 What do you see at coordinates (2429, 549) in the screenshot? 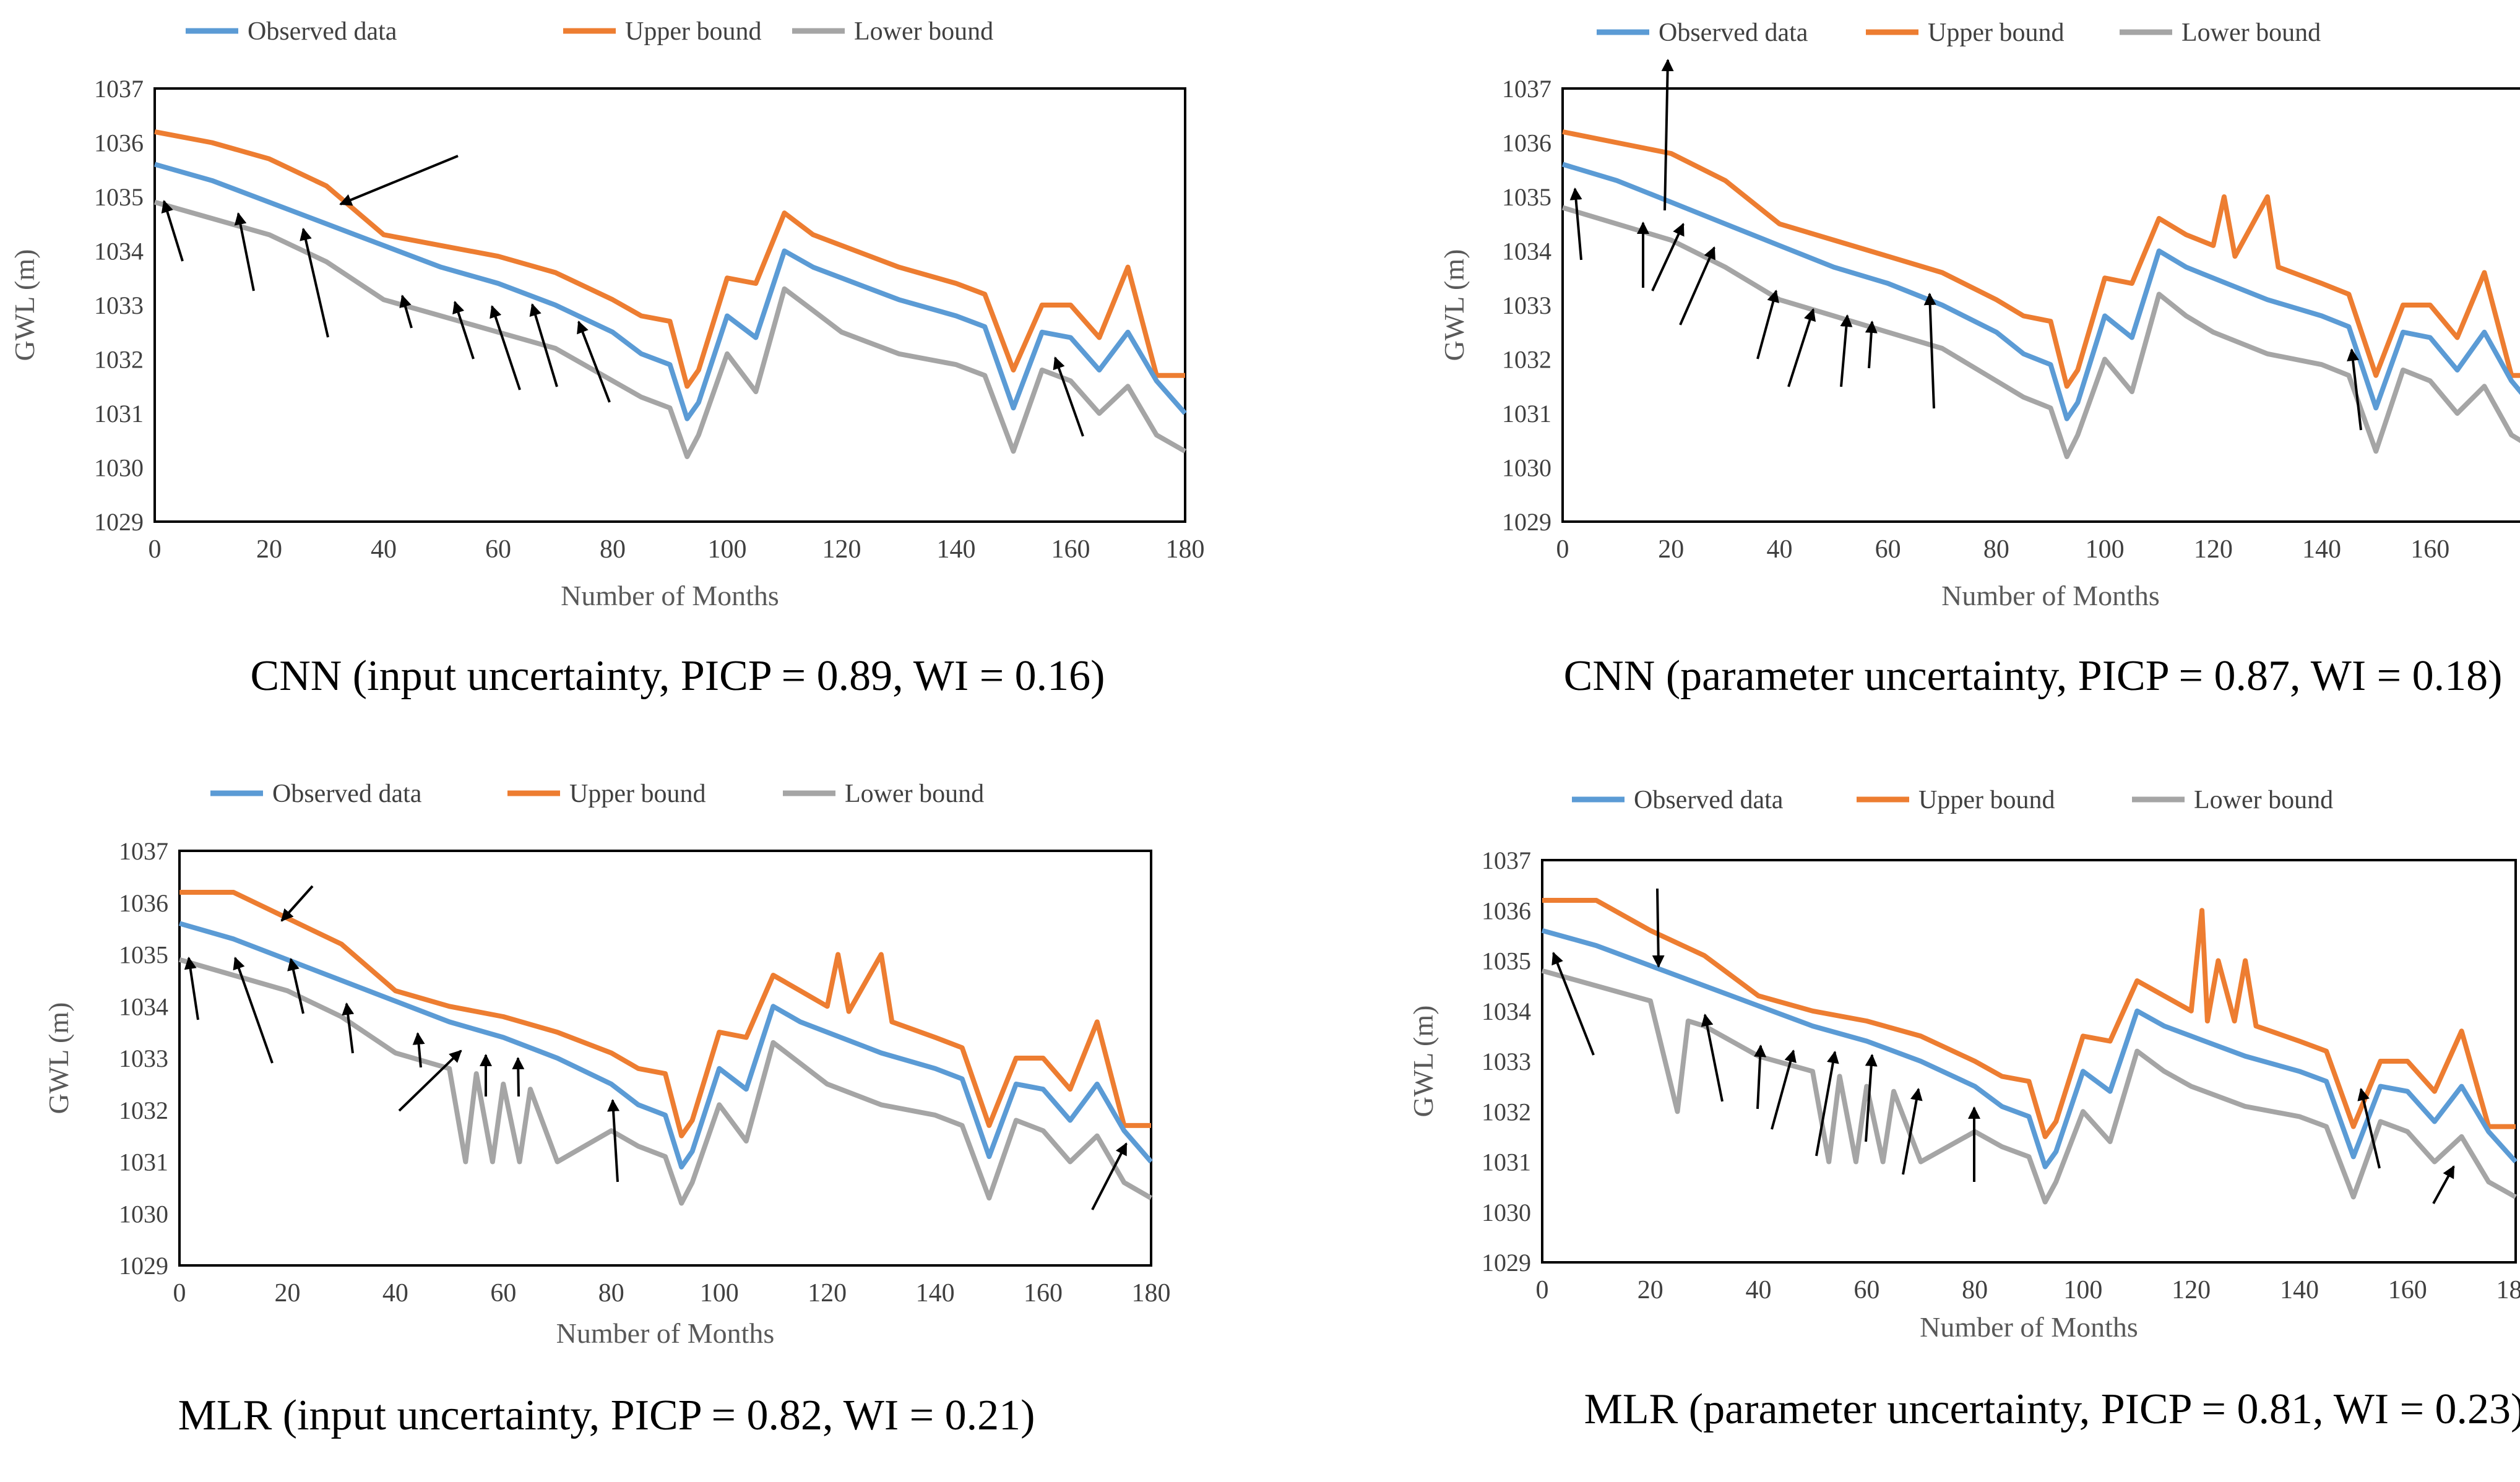
I see `x-tick-label: 160` at bounding box center [2429, 549].